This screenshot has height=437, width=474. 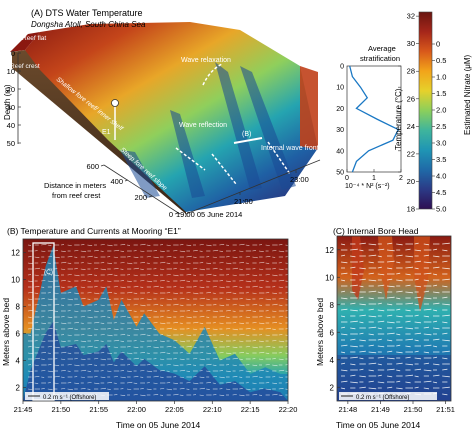 I want to click on b-xtick-label: 22:20, so click(x=288, y=409).